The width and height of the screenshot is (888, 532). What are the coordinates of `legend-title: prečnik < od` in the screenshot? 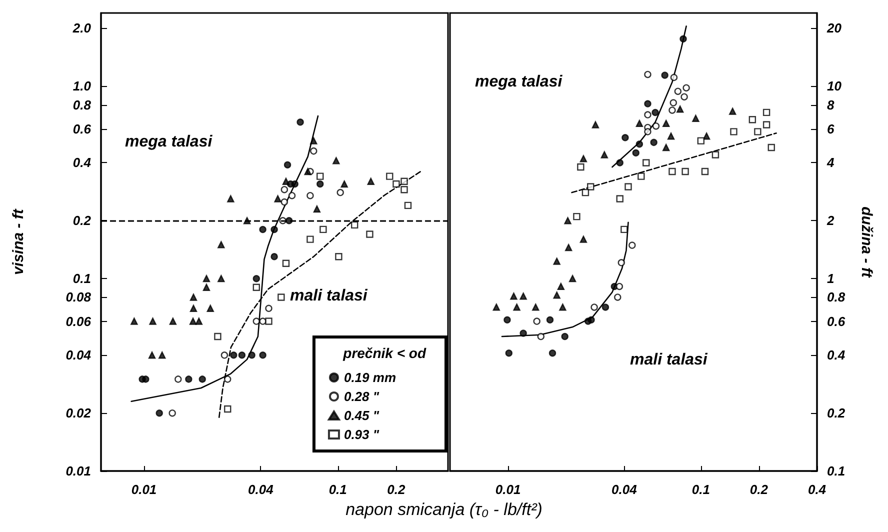 It's located at (384, 353).